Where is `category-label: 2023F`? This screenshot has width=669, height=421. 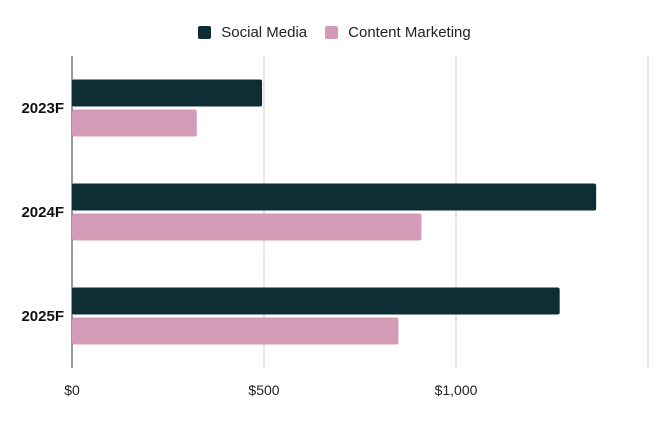 category-label: 2023F is located at coordinates (42, 108).